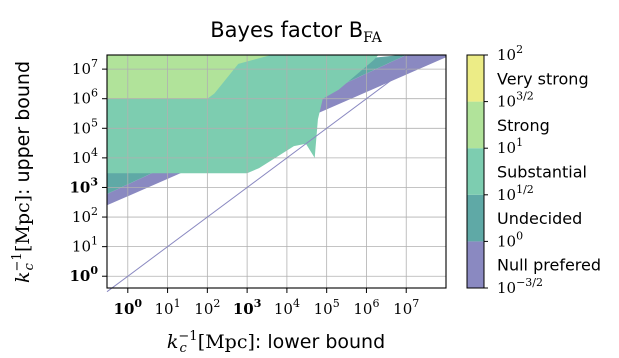  Describe the element at coordinates (85, 215) in the screenshot. I see `y-tick-label: 10²` at that location.